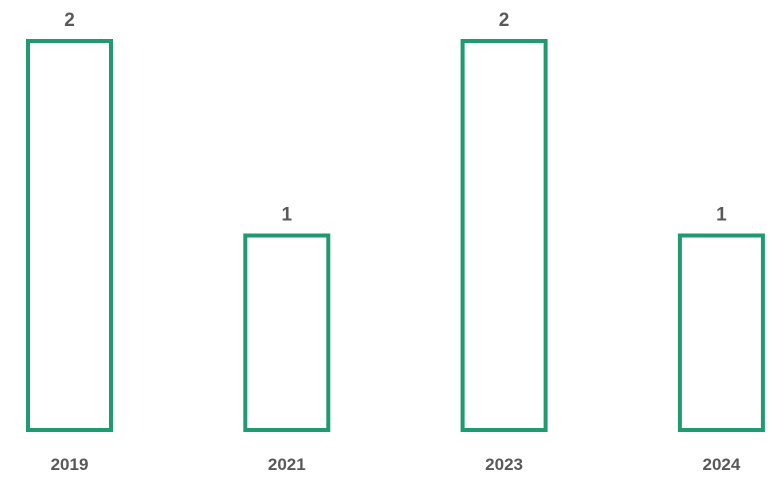 The height and width of the screenshot is (477, 769). I want to click on data-label-2019: 2, so click(69, 20).